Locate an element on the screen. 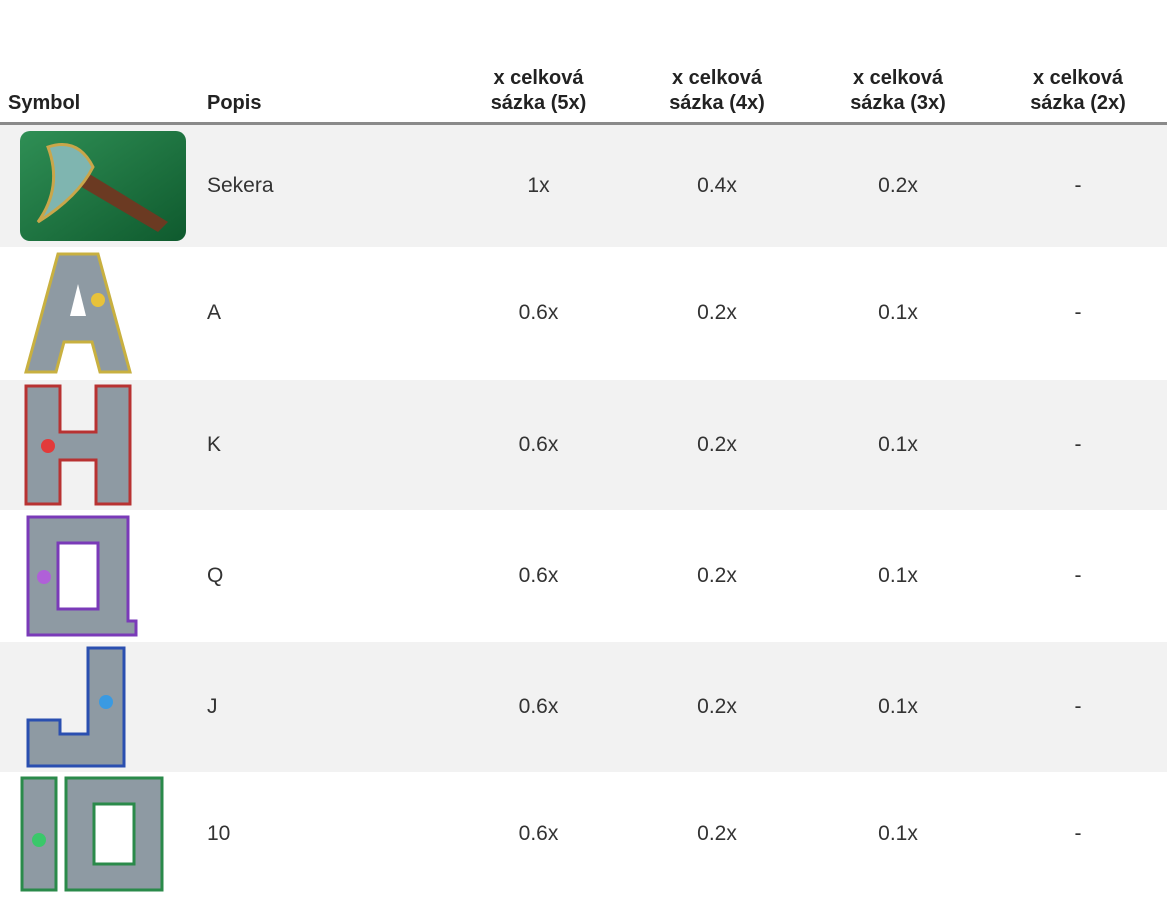 This screenshot has width=1167, height=897. table-row: J 0.6x 0.2x 0.1x - is located at coordinates (583, 706).